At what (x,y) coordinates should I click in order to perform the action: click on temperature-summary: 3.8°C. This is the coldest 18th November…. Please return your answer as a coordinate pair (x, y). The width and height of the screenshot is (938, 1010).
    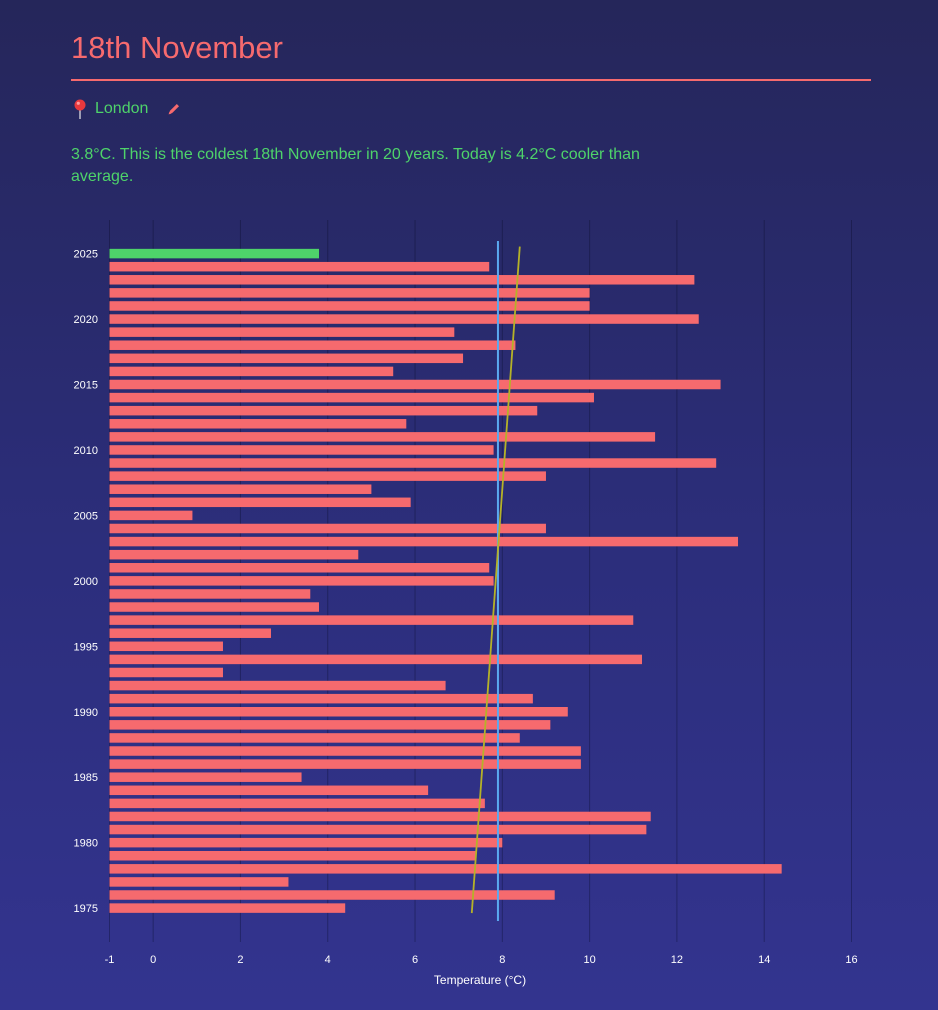
    Looking at the image, I should click on (355, 165).